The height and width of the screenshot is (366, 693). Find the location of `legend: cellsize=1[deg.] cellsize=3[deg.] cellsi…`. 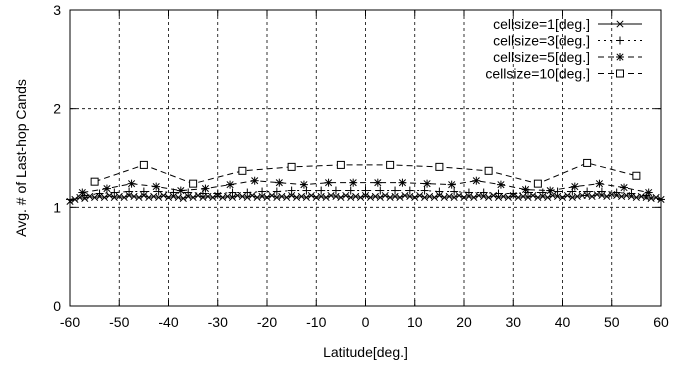

legend: cellsize=1[deg.] cellsize=3[deg.] cellsi… is located at coordinates (563, 49).